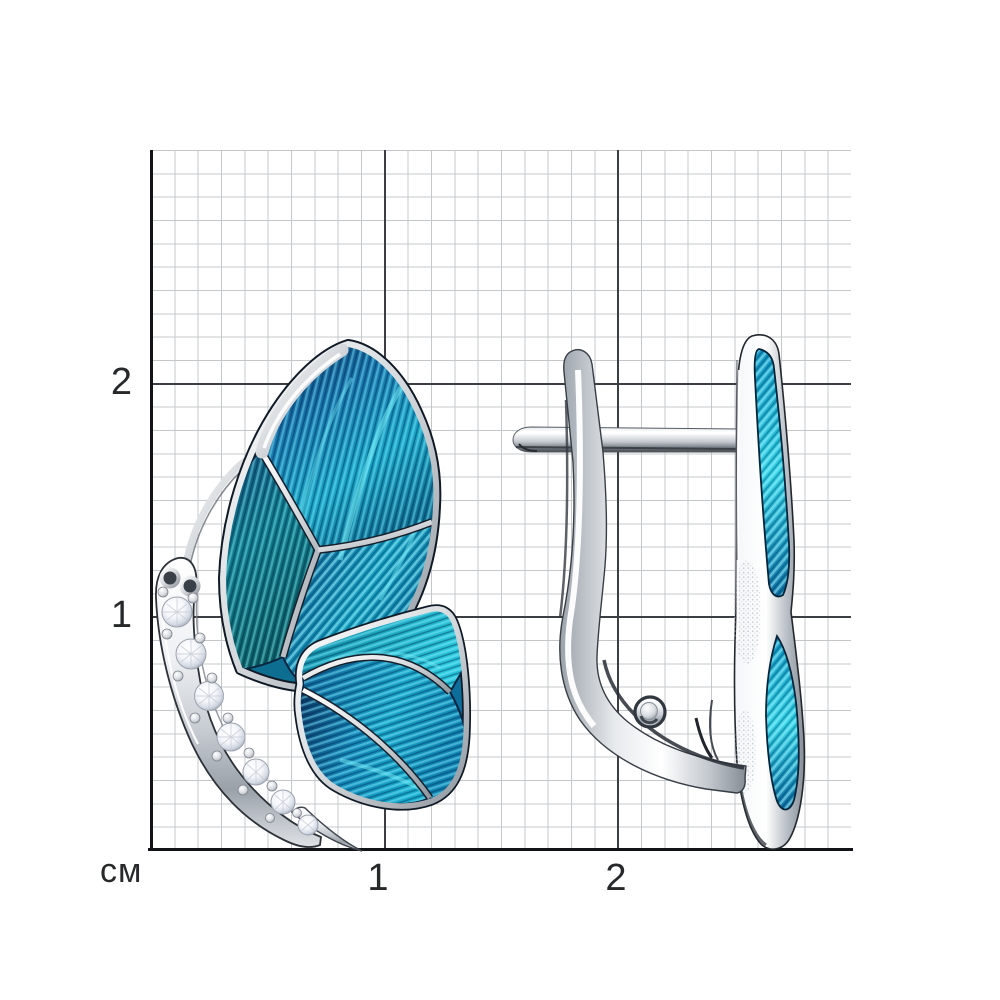 The height and width of the screenshot is (1000, 1000). Describe the element at coordinates (501, 383) in the screenshot. I see `major-gridline-y2` at that location.